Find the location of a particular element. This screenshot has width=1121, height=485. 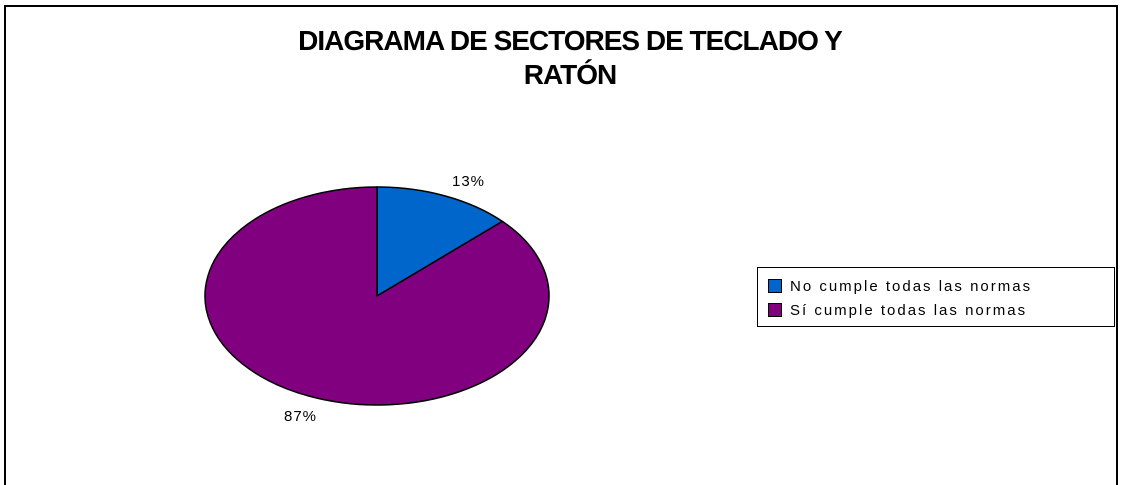

chart-title-line1: DIAGRAMA DE SECTORES DE TECLADO Y is located at coordinates (570, 40).